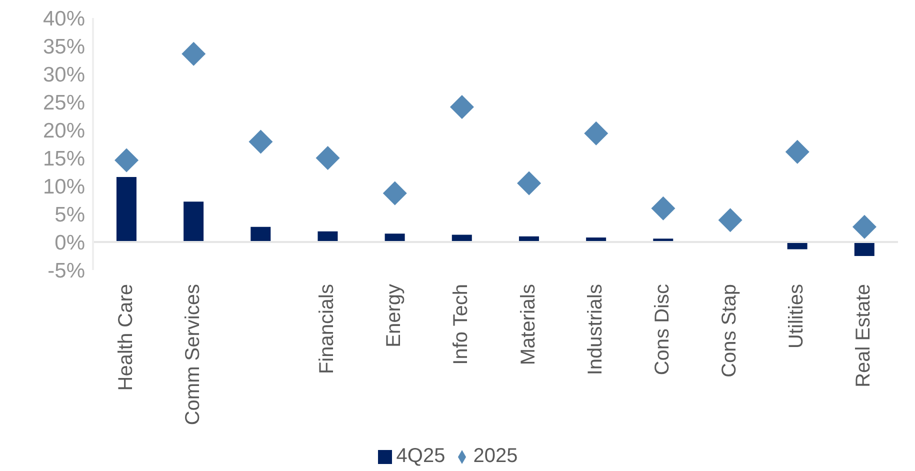  I want to click on y-tick-label: -5%, so click(66, 270).